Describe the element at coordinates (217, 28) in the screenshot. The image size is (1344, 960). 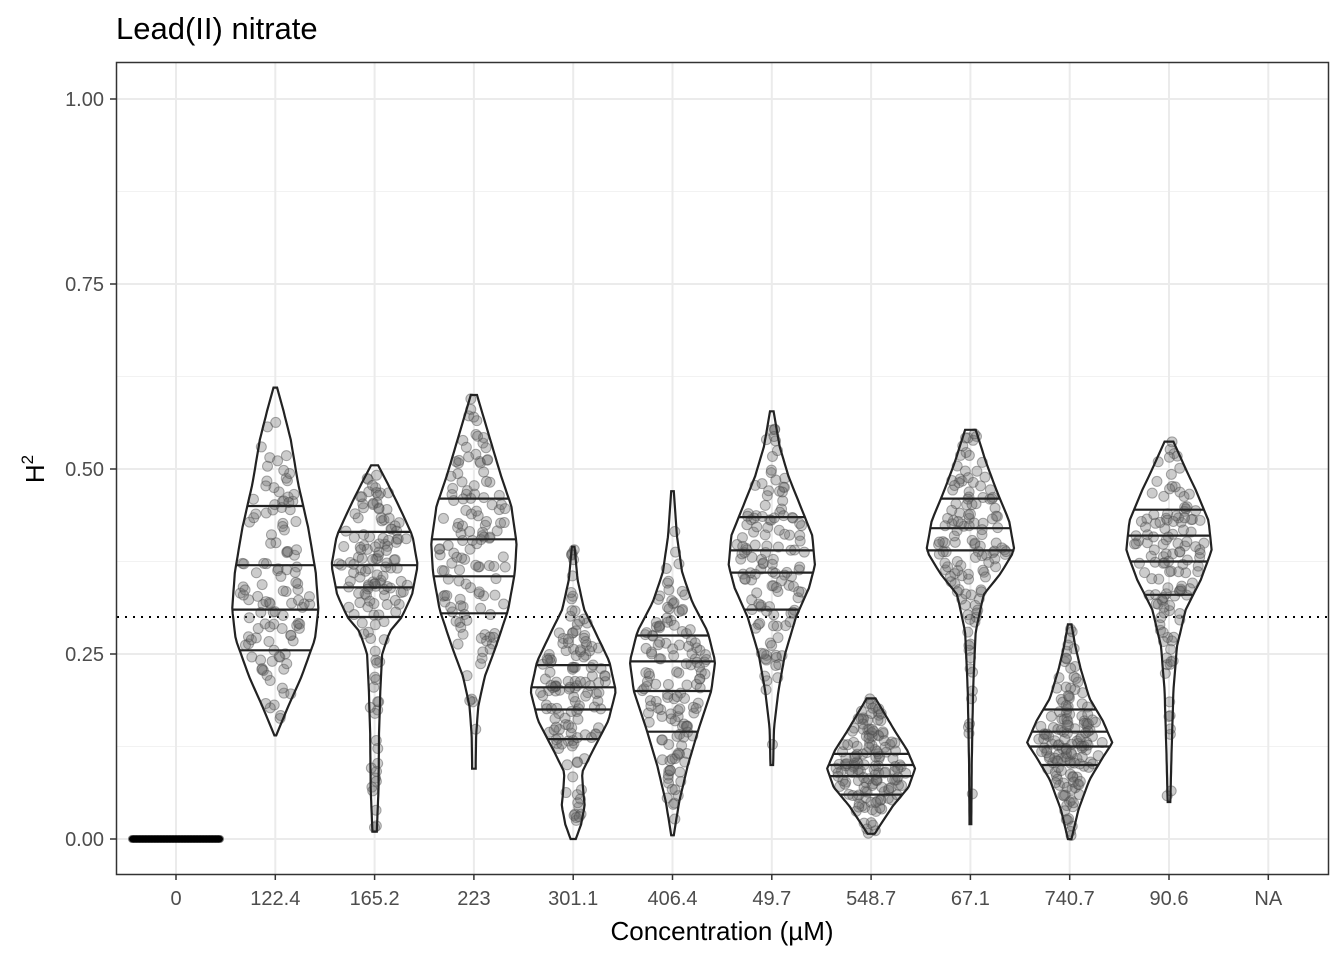
I see `chart-title: Lead(II) nitrate` at that location.